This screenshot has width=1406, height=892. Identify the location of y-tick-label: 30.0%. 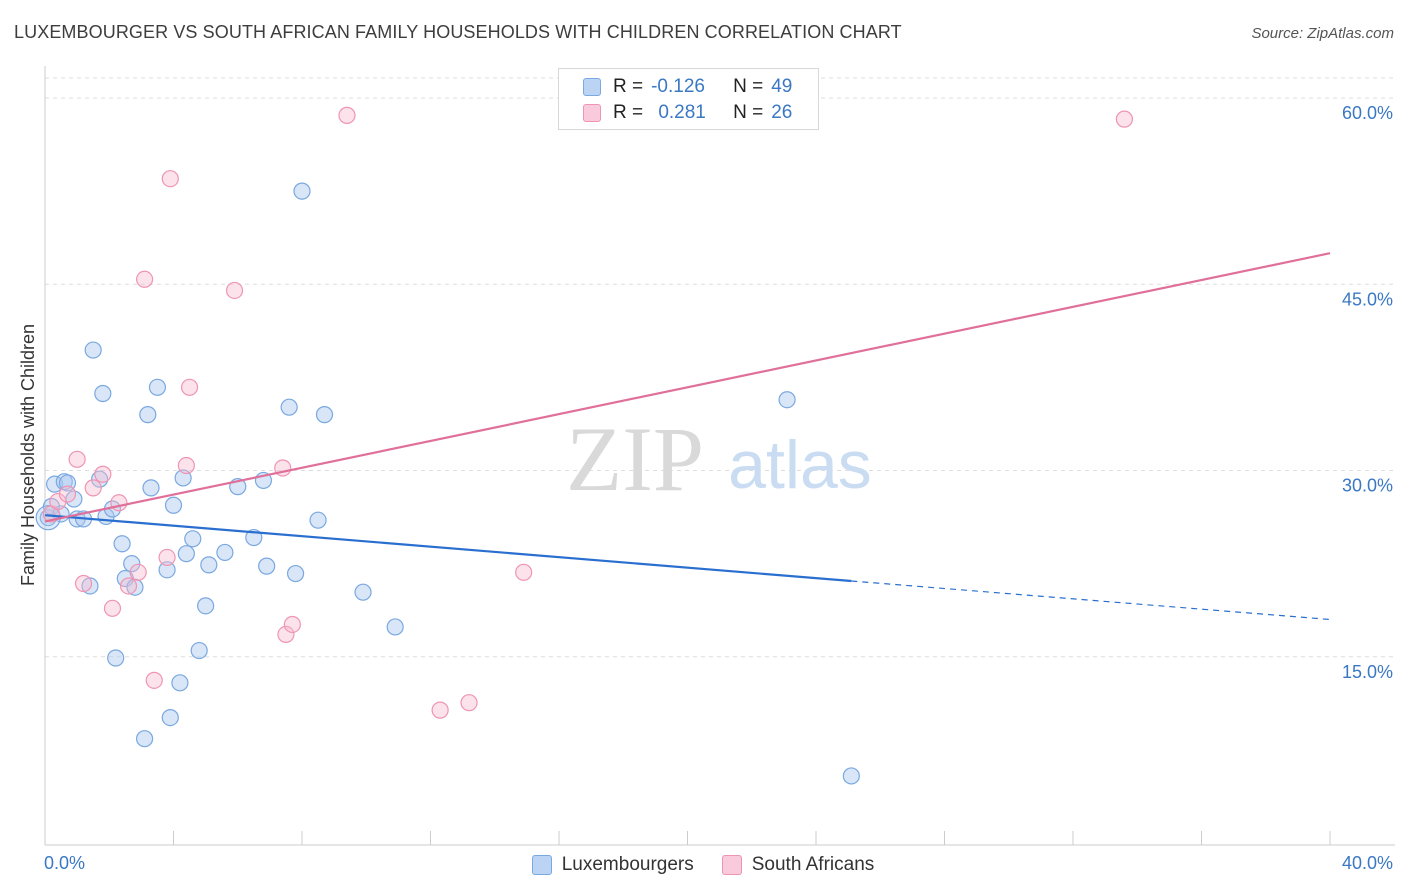
(1367, 486).